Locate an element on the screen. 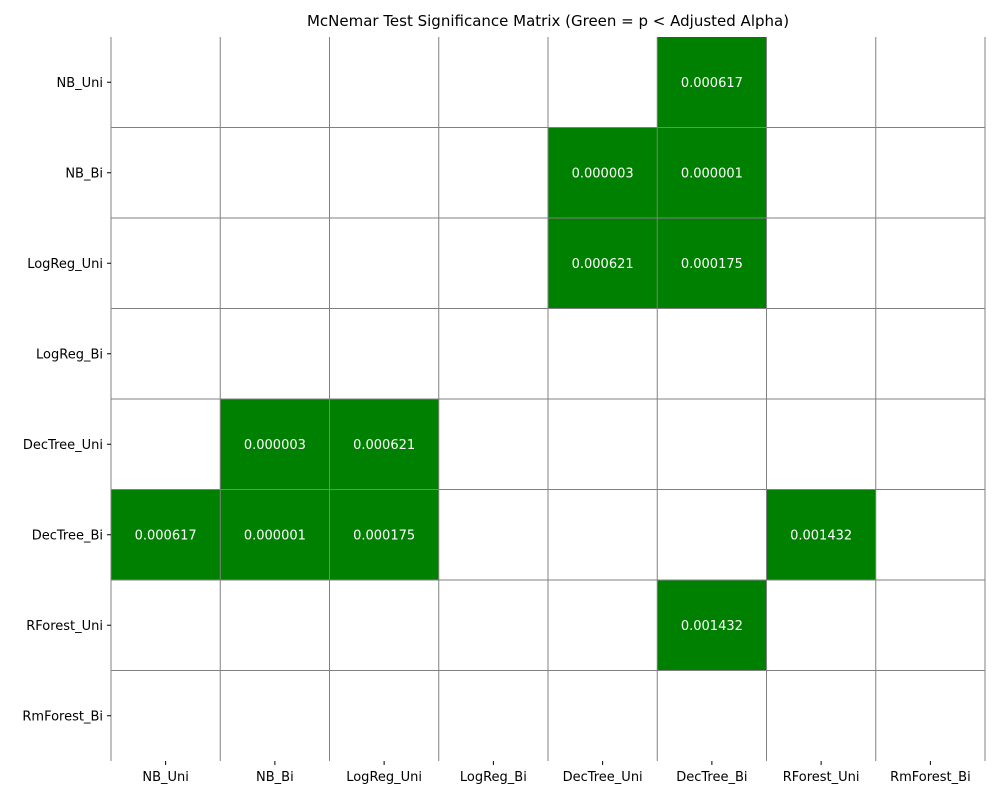  y-tick-label: RmForest_Bi is located at coordinates (62, 716).